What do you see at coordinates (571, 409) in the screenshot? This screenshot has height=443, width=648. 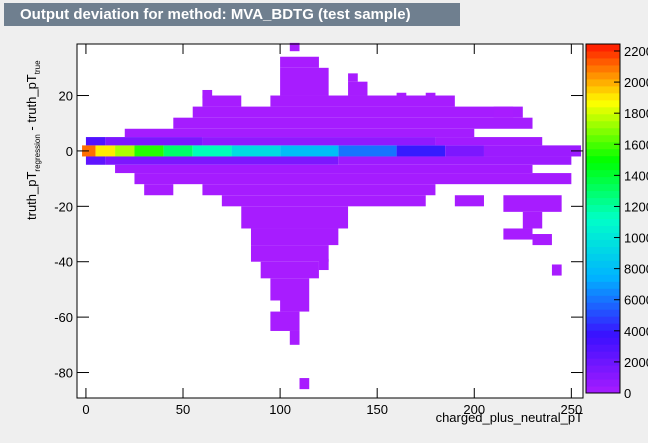 I see `x-tick-label: 250` at bounding box center [571, 409].